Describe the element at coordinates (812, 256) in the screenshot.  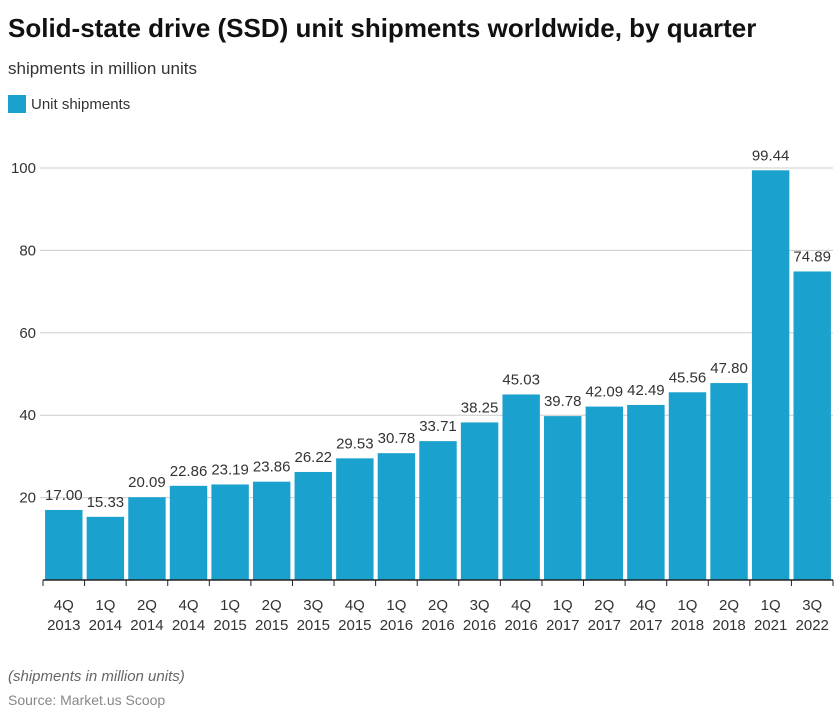
I see `value-label: 74.89` at that location.